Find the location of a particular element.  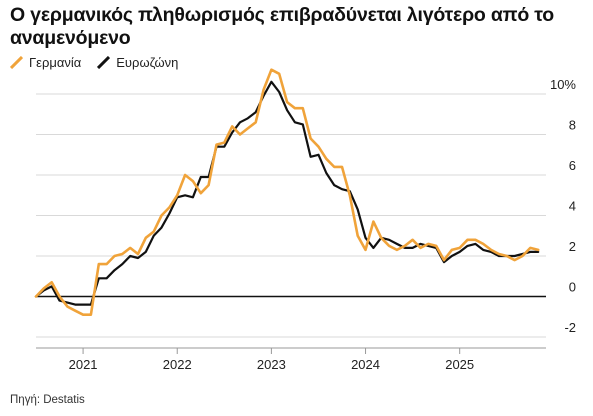

y-tick-label: 4 is located at coordinates (572, 206).